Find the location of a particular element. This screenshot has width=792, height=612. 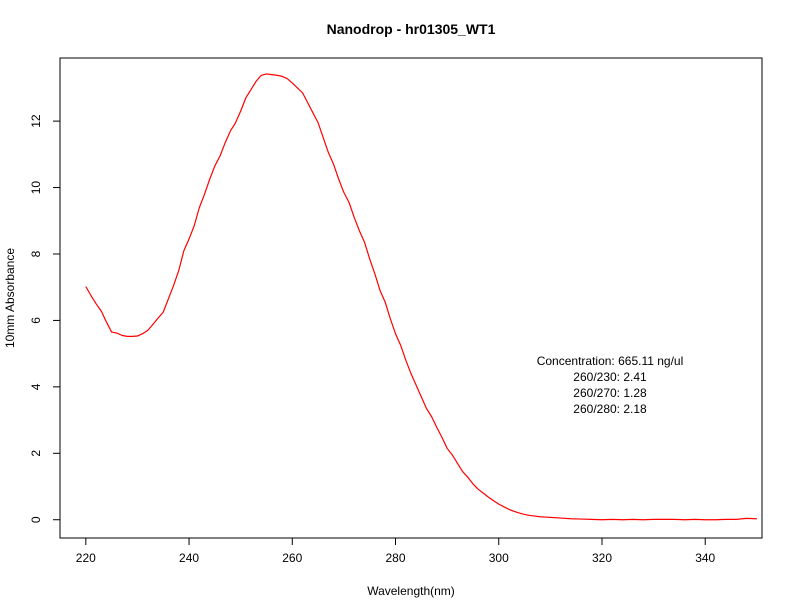

annotation-260-270: 260/270: 1.28 is located at coordinates (610, 393).